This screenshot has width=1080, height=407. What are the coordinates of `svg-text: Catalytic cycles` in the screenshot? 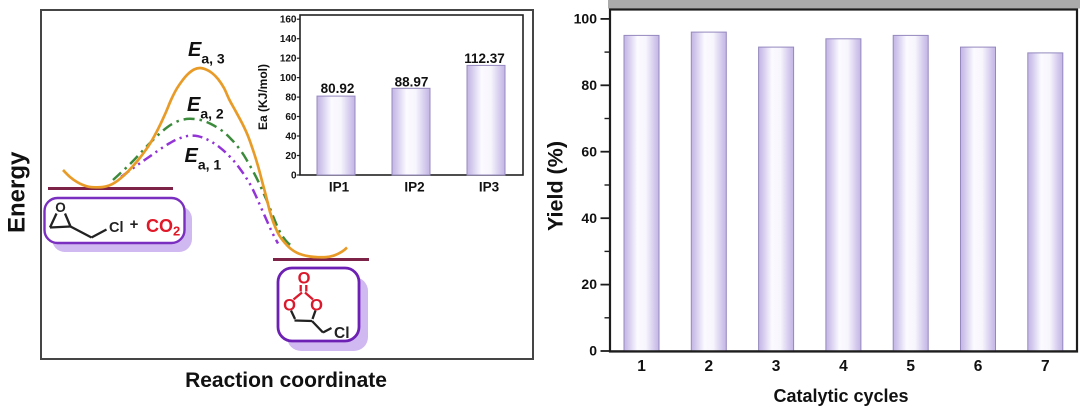 It's located at (840, 396).